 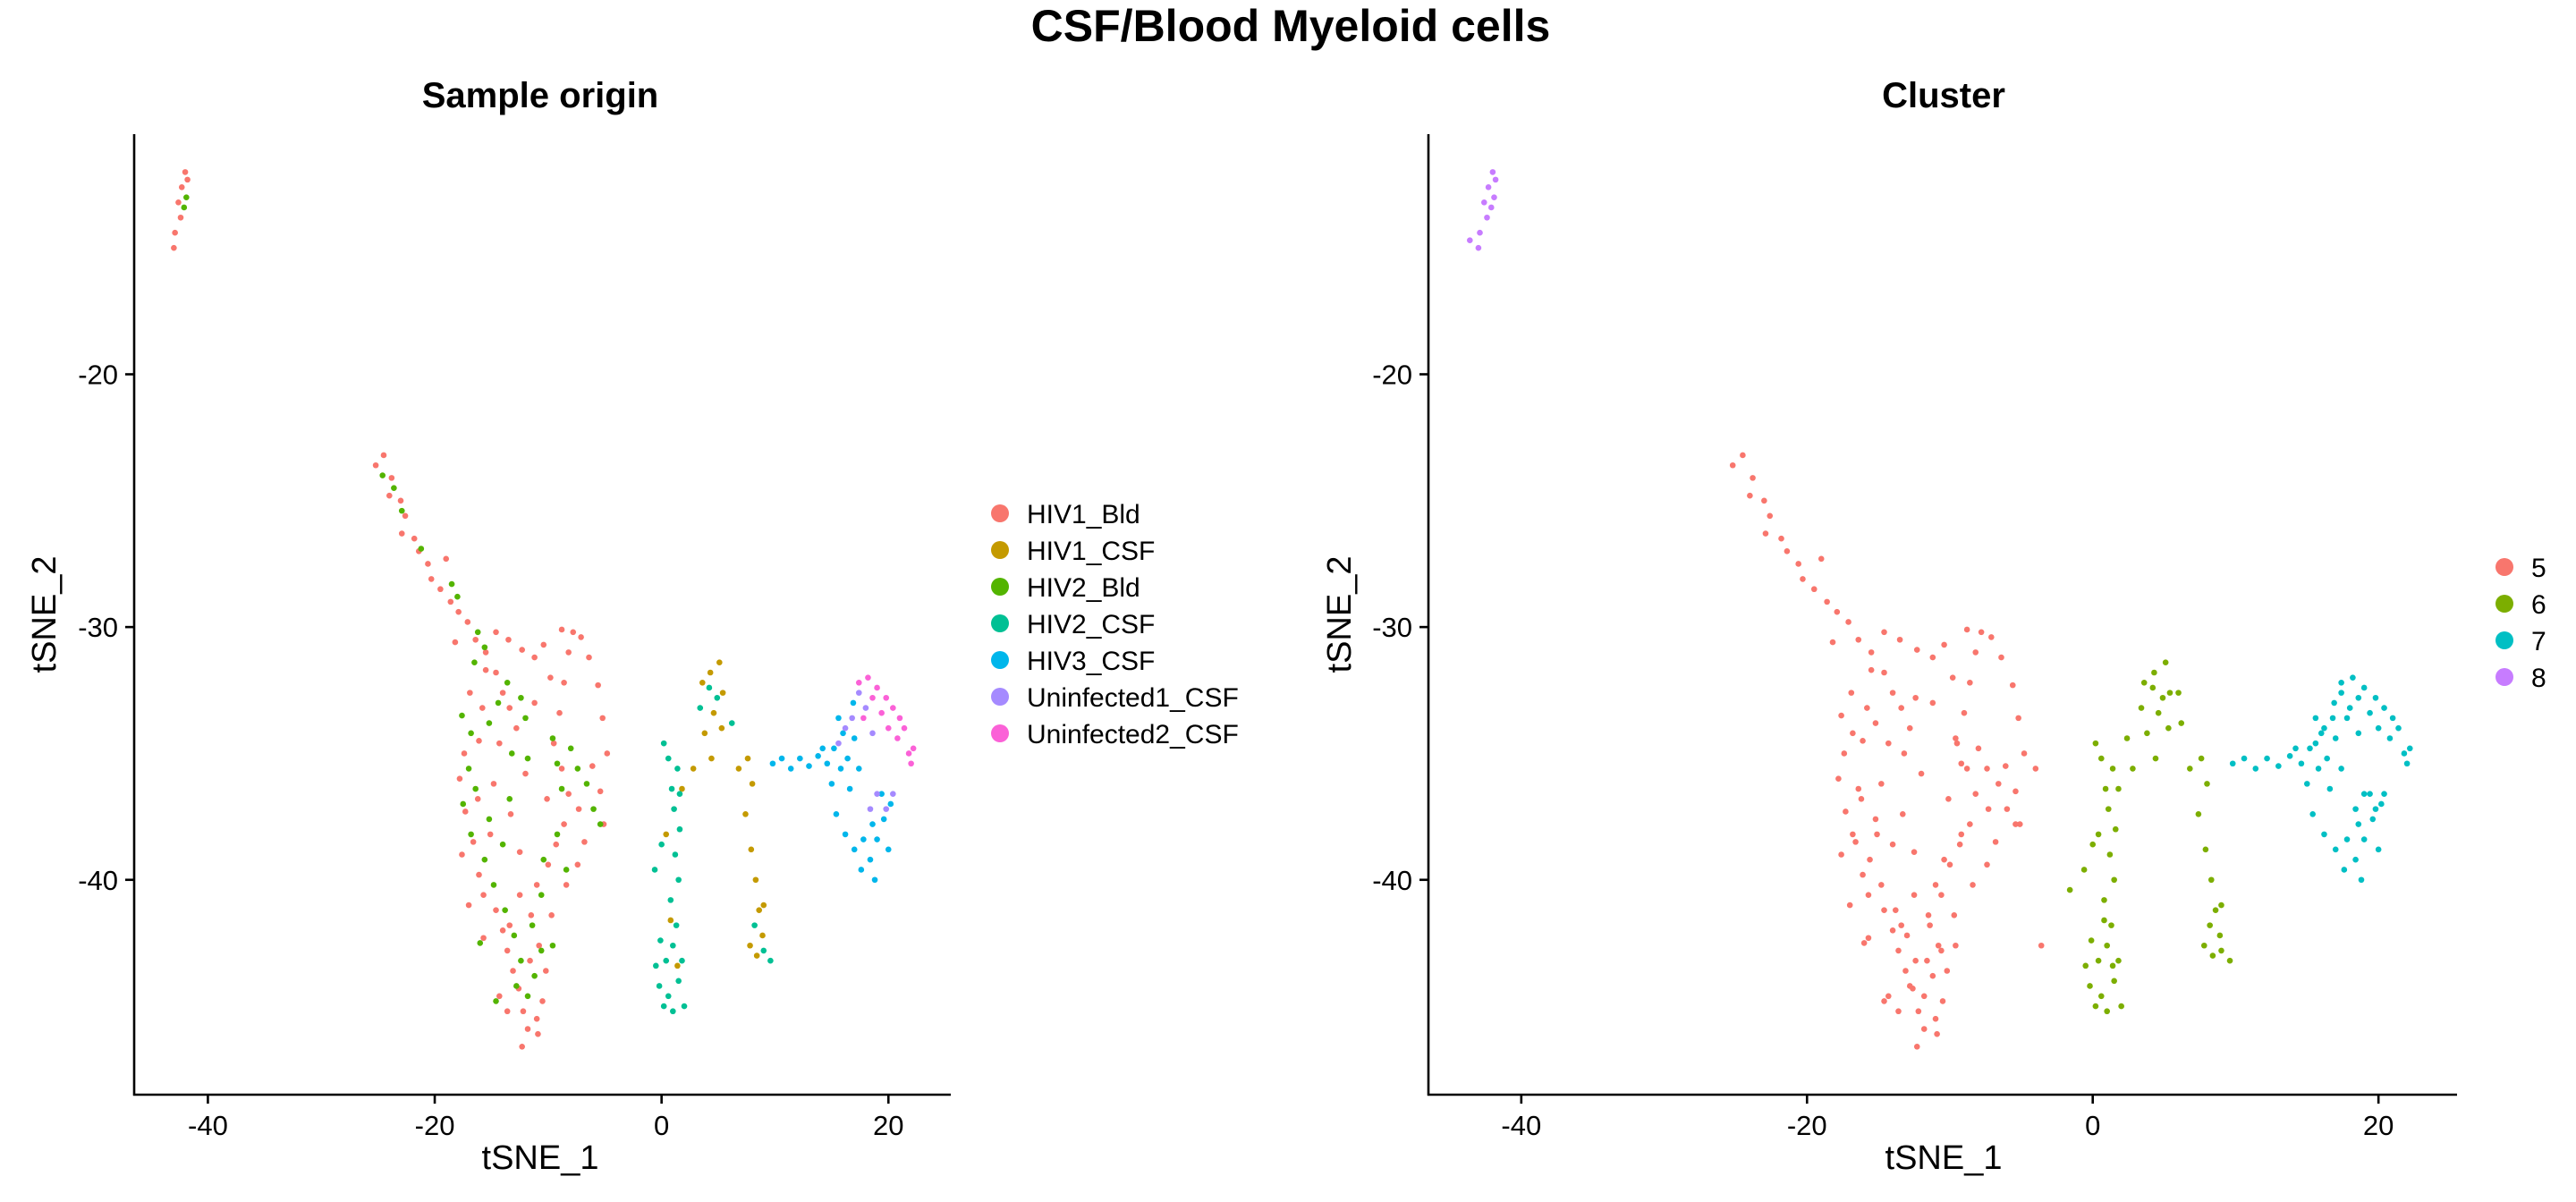 I want to click on legend-label: 7, so click(x=2538, y=641).